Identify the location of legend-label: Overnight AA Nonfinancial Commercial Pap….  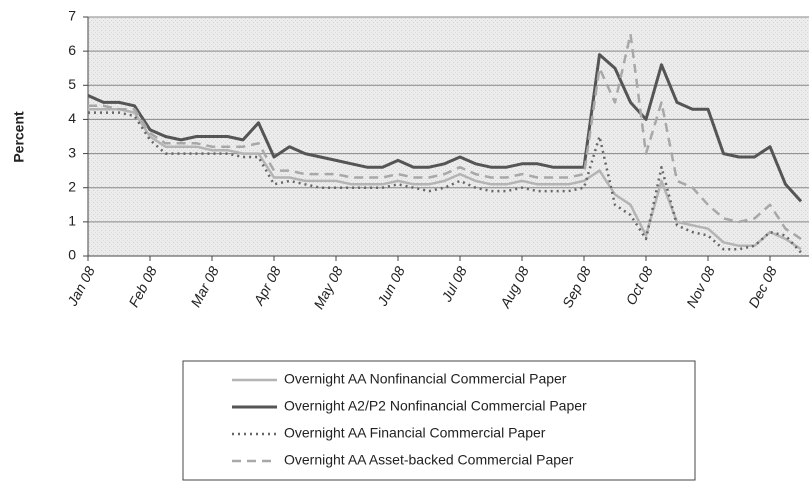
(425, 379).